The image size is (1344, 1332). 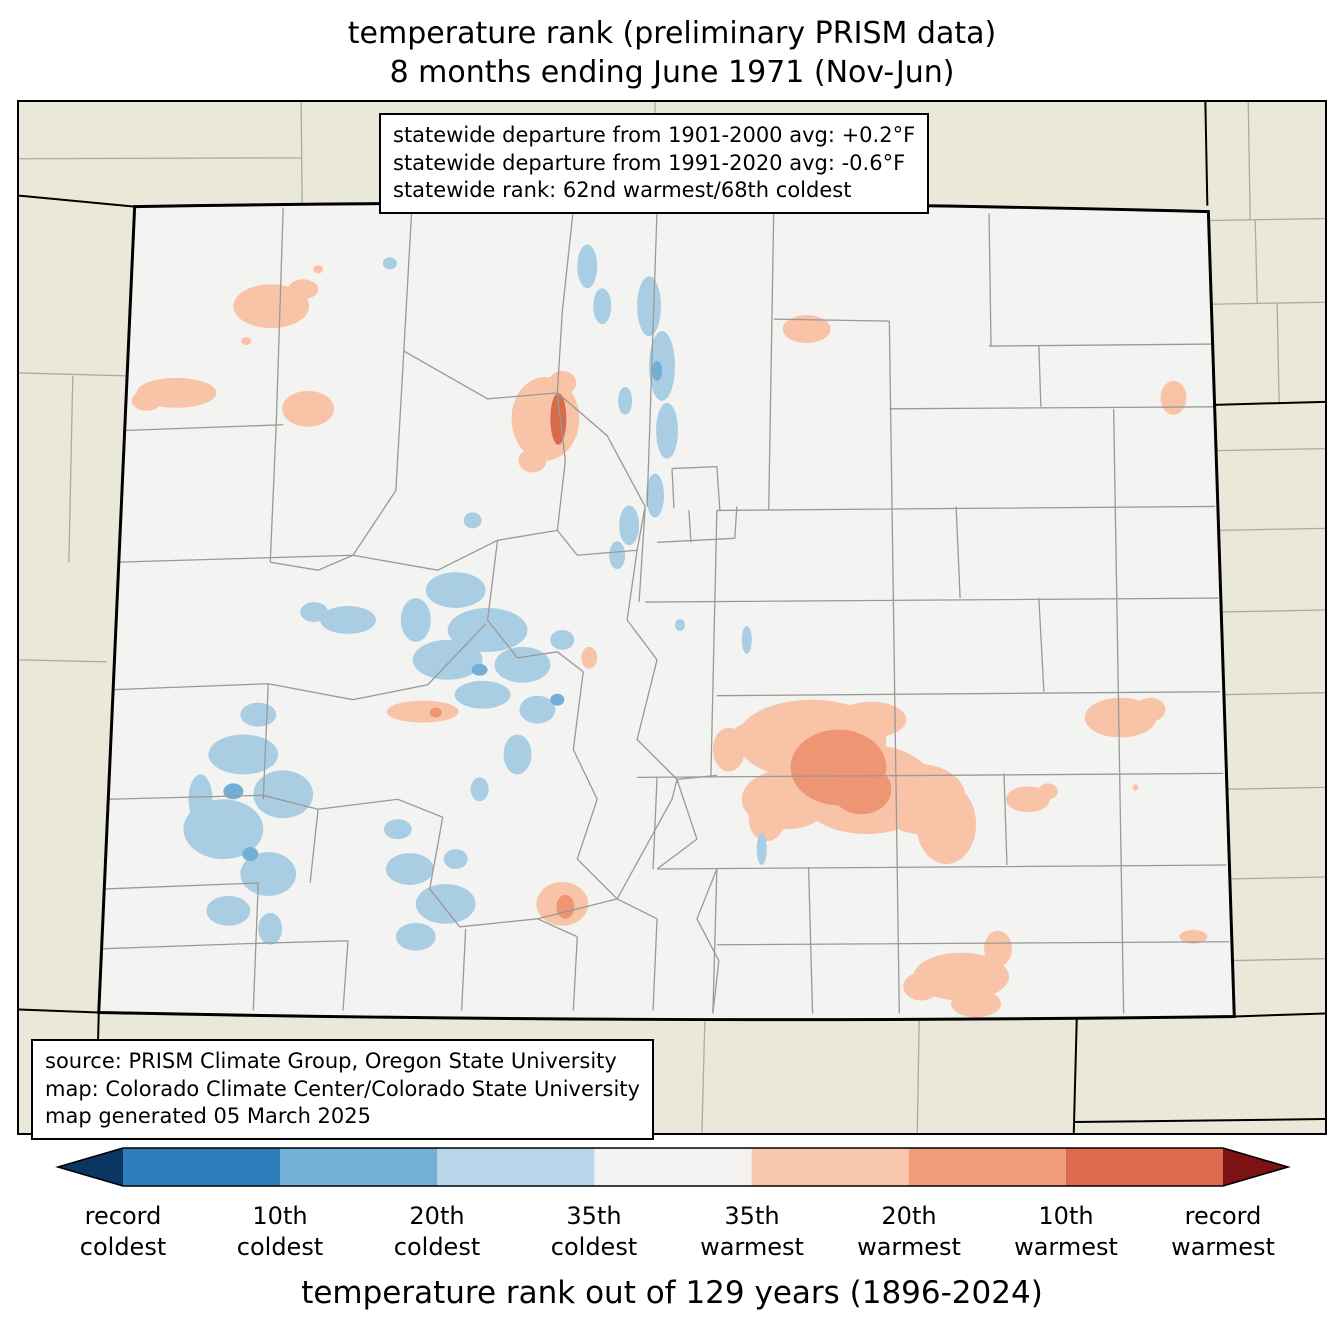 What do you see at coordinates (1267, 252) in the screenshot?
I see `nebraska-county-lines` at bounding box center [1267, 252].